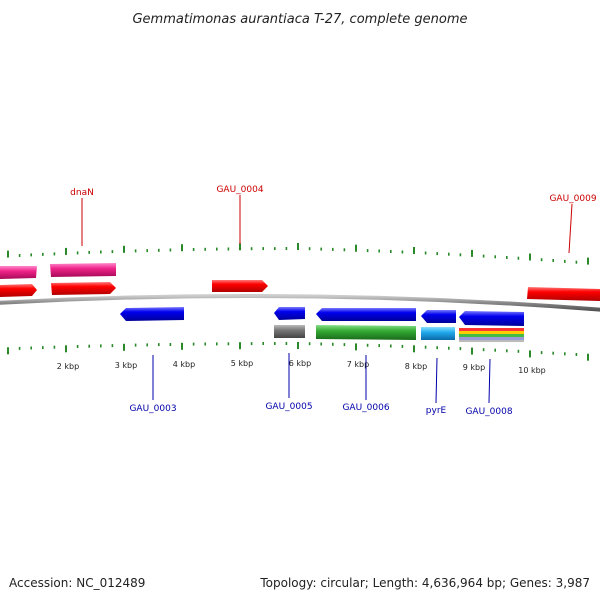 The width and height of the screenshot is (600, 600). What do you see at coordinates (82, 193) in the screenshot?
I see `label-dnaN: dnaN` at bounding box center [82, 193].